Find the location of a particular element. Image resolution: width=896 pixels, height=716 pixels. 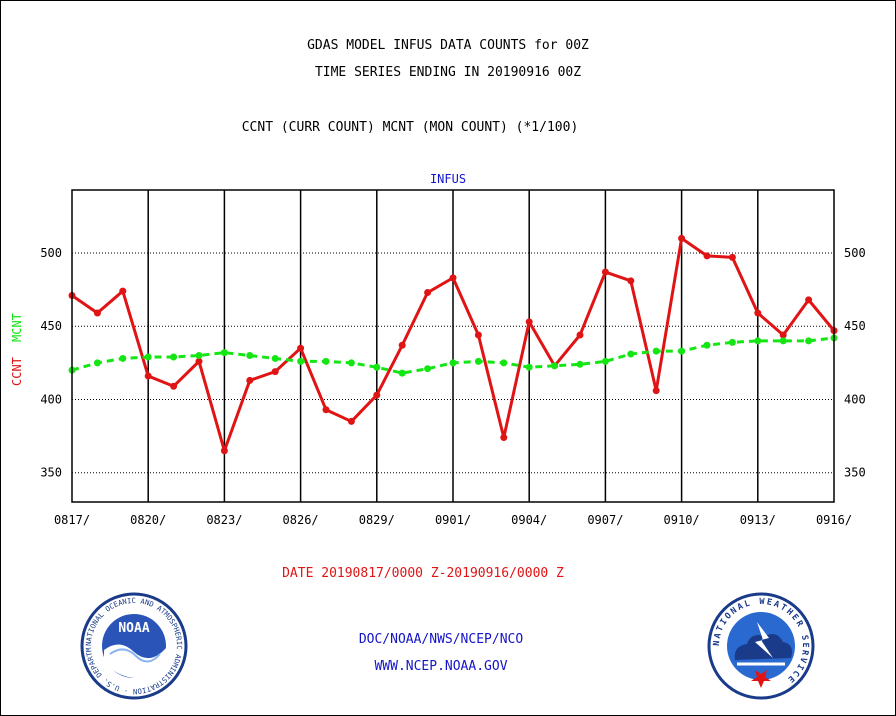

y-tick-label-right: 350 is located at coordinates (855, 473).